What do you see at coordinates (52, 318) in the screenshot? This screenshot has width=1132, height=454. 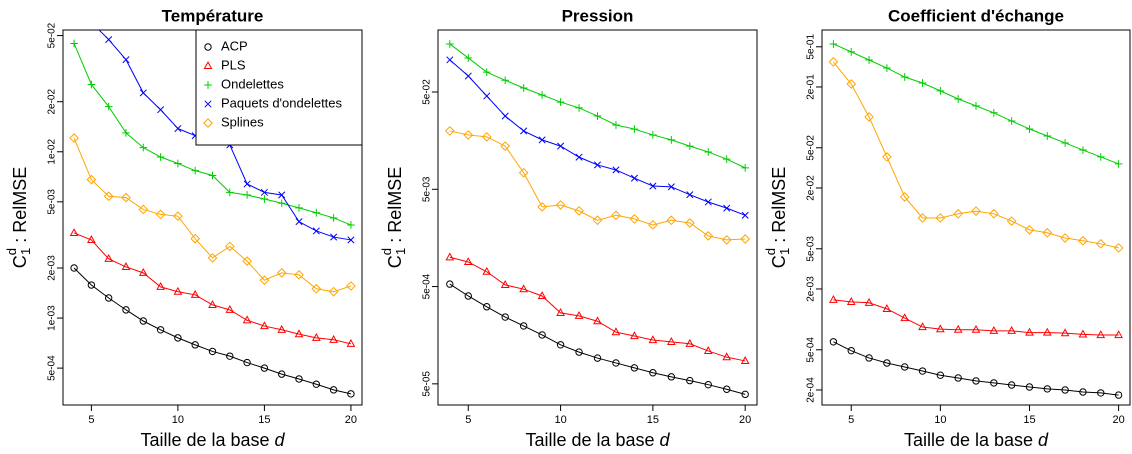 I see `y-tick-label: 1e-03` at bounding box center [52, 318].